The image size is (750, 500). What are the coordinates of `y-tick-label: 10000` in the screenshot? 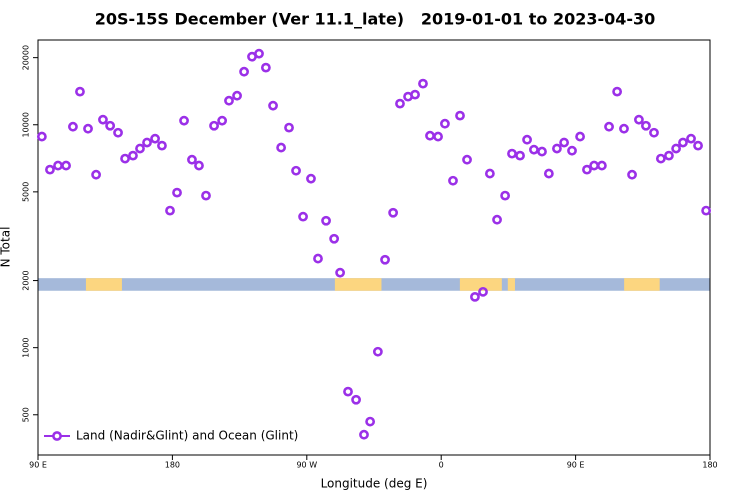 It's located at (26, 124).